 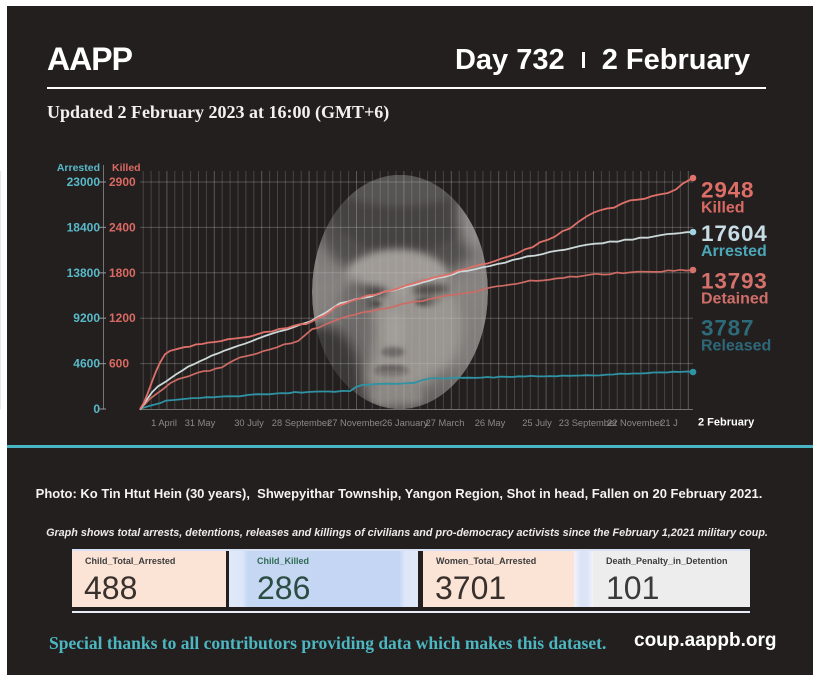 What do you see at coordinates (86, 318) in the screenshot?
I see `svg-text: 9200` at bounding box center [86, 318].